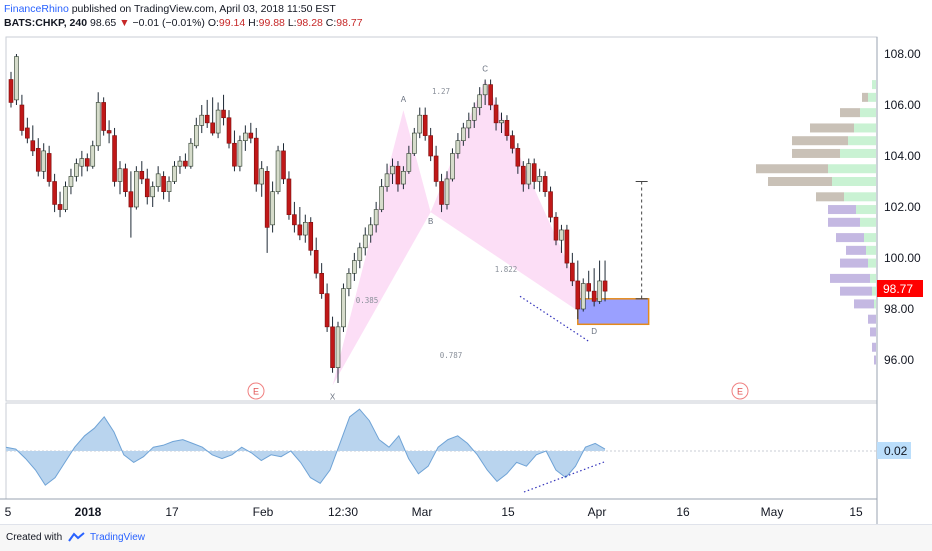  Describe the element at coordinates (899, 309) in the screenshot. I see `price-tick: 98.00` at that location.